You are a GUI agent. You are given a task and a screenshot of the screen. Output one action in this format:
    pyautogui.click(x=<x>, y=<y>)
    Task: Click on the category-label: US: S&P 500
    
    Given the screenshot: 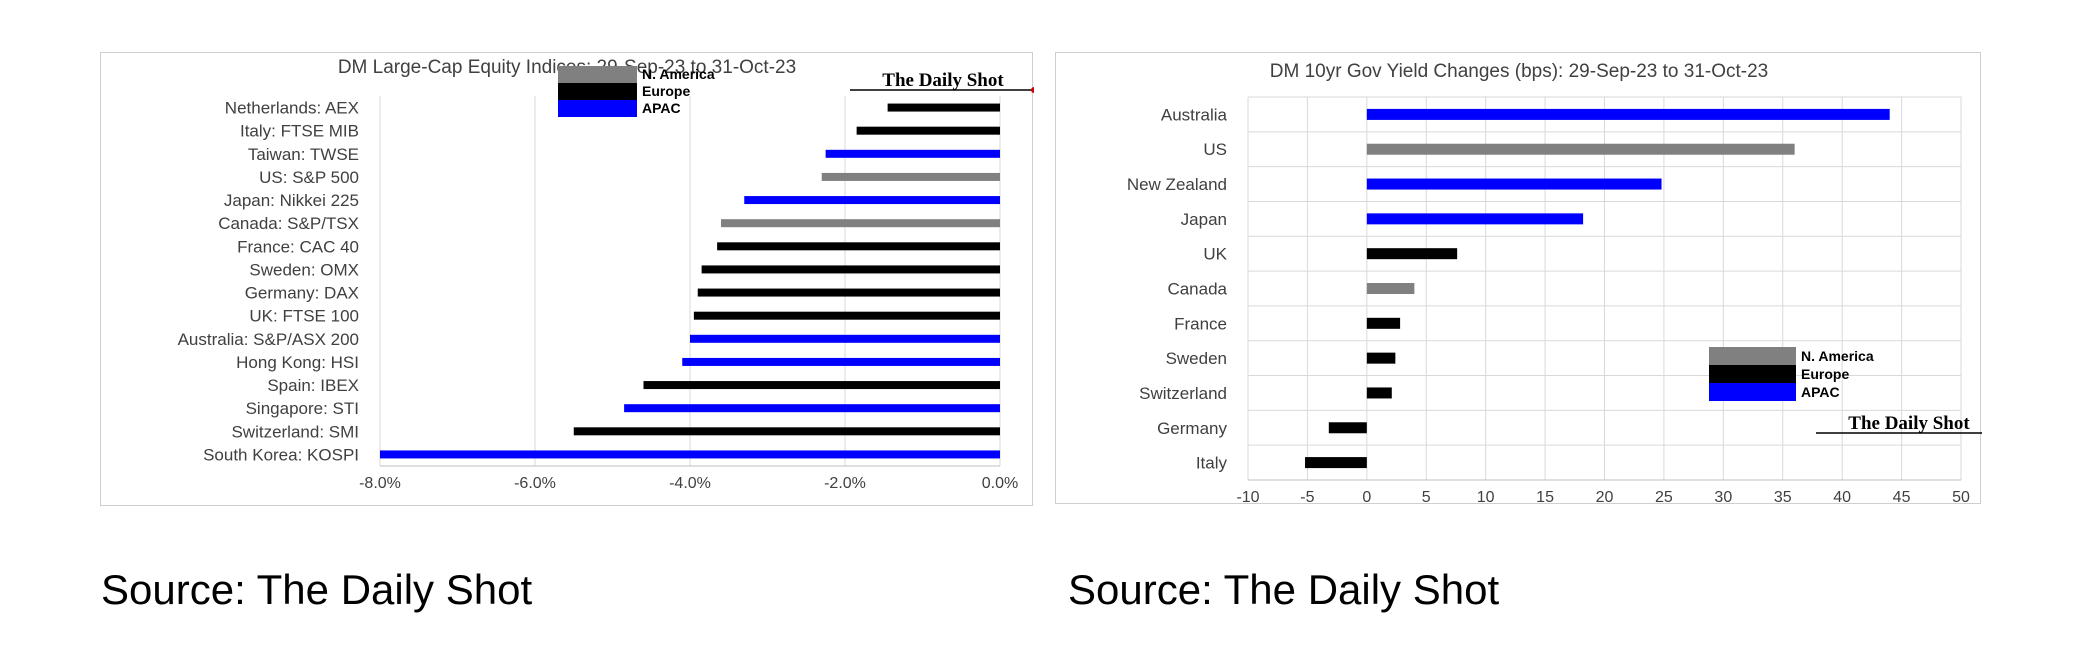 What is the action you would take?
    pyautogui.click(x=309, y=177)
    